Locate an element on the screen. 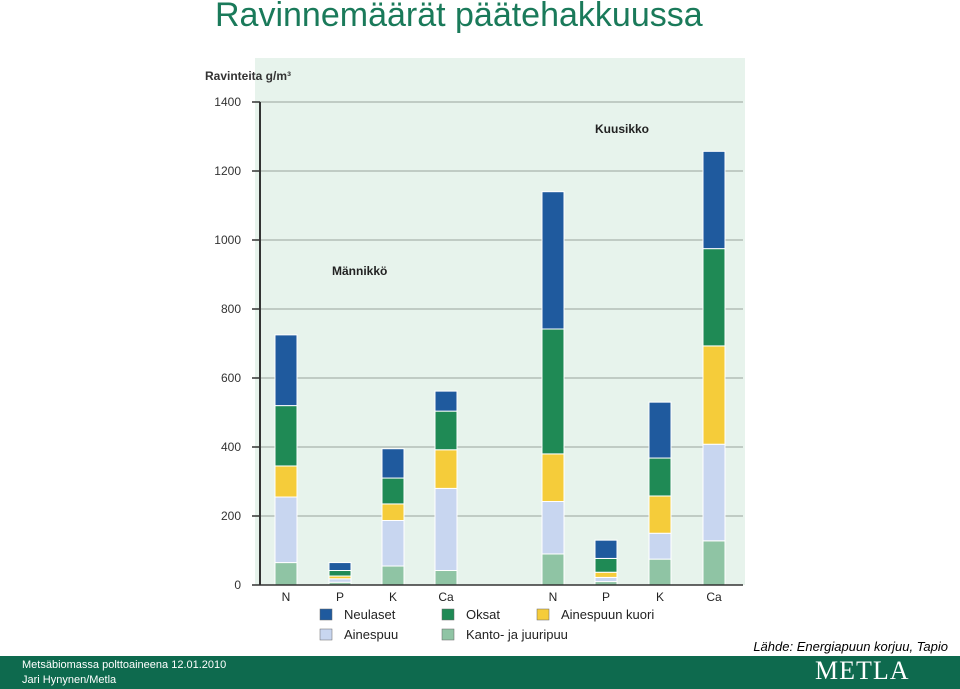  metla-logo: METLA is located at coordinates (862, 670).